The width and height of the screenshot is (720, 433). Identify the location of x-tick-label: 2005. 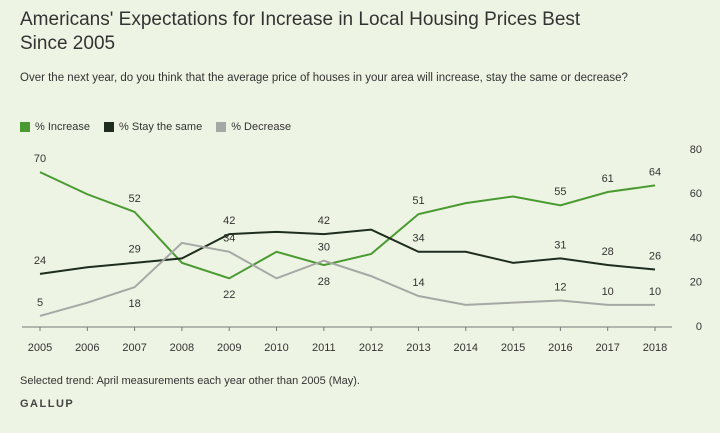
(40, 348).